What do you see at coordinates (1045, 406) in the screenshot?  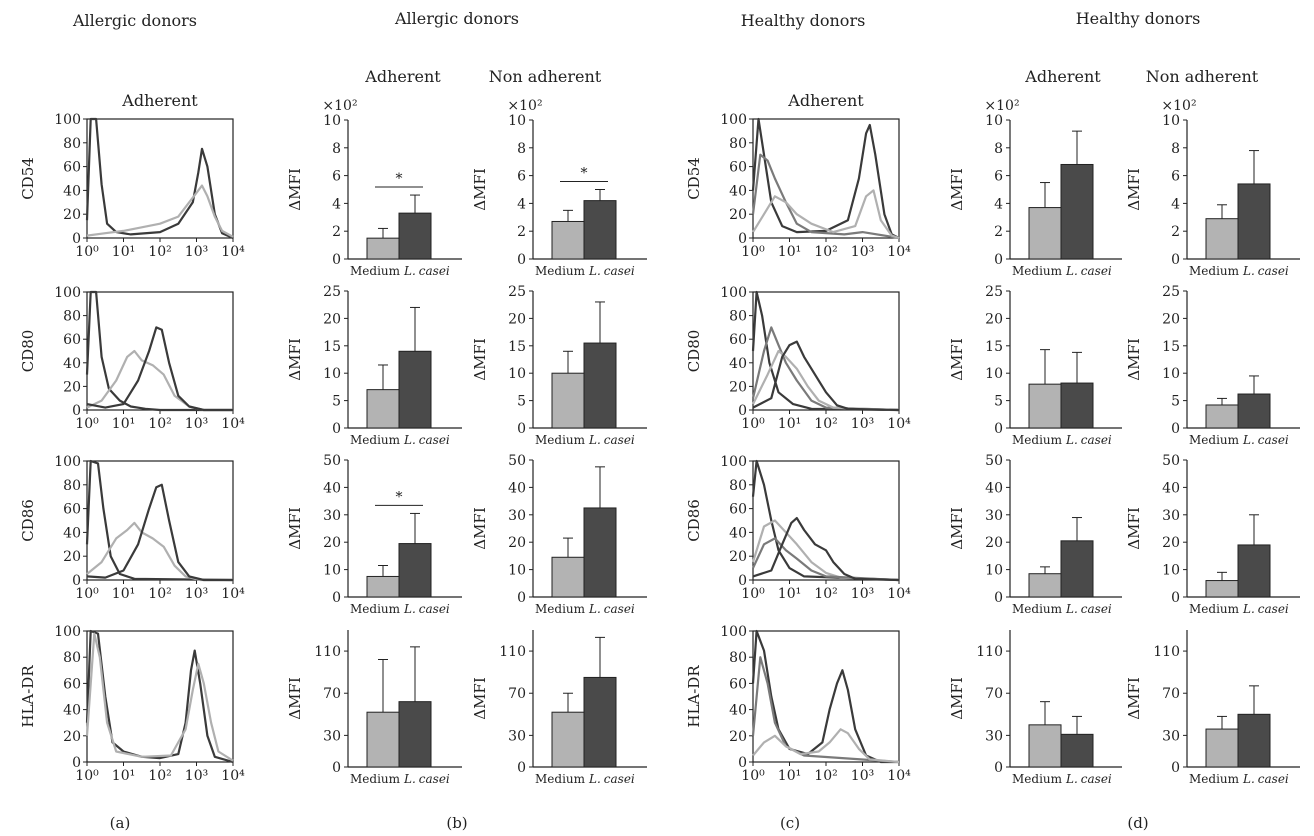 I see `bar-1-2-bar-medium` at bounding box center [1045, 406].